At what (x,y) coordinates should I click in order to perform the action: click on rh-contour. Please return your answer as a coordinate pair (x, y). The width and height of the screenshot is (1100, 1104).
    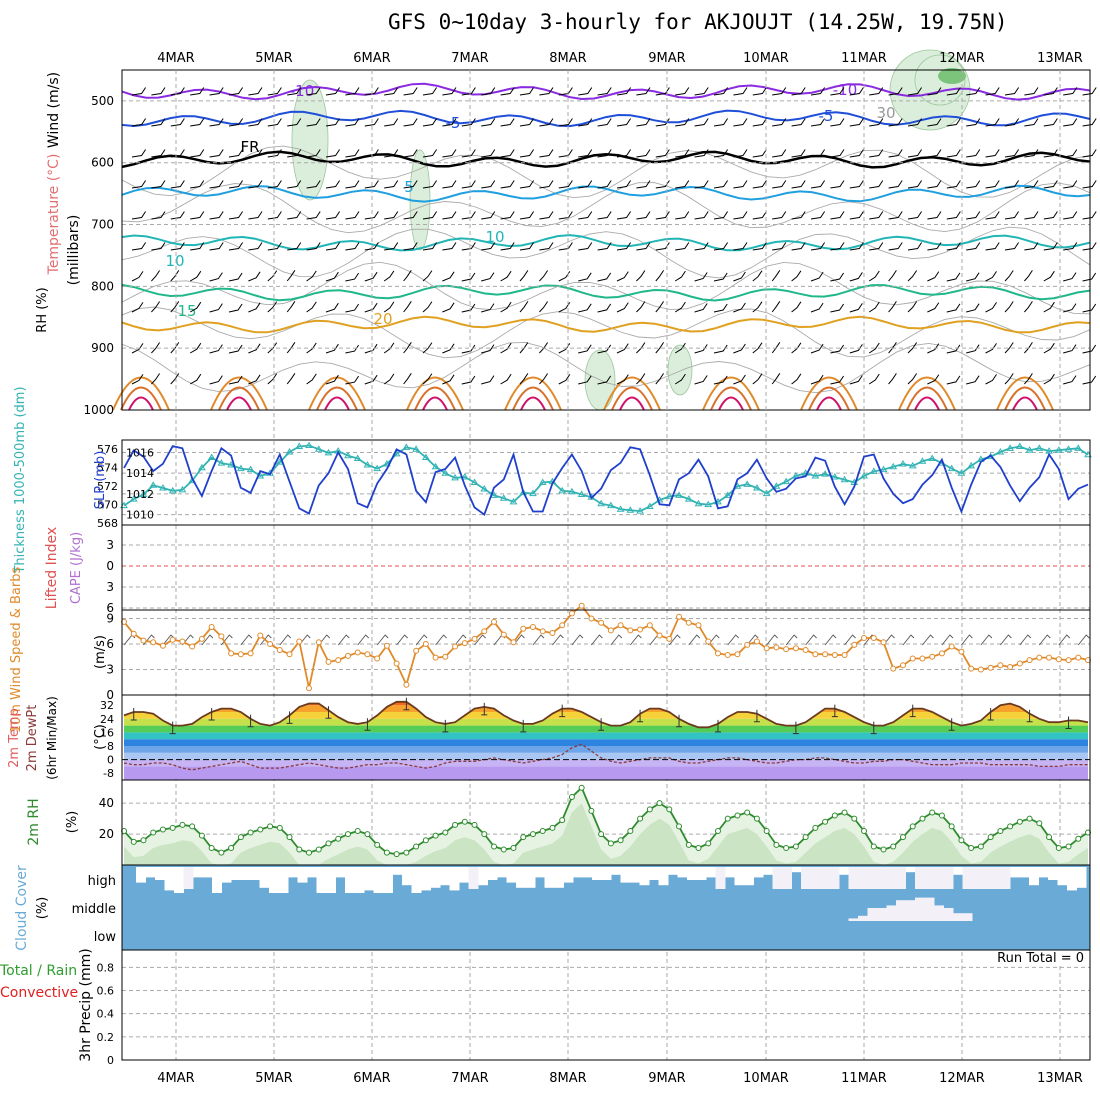
    Looking at the image, I should click on (952, 76).